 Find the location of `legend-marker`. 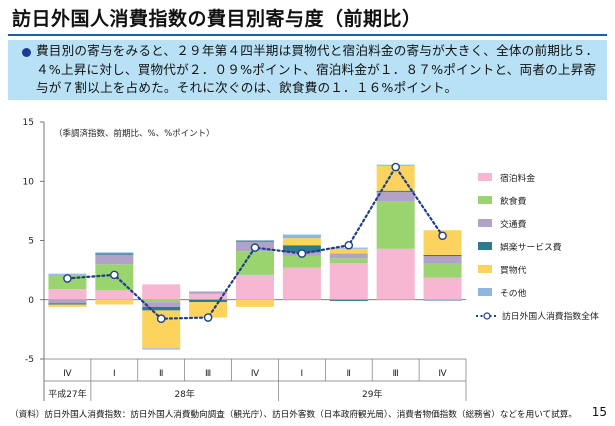

legend-marker is located at coordinates (487, 316).